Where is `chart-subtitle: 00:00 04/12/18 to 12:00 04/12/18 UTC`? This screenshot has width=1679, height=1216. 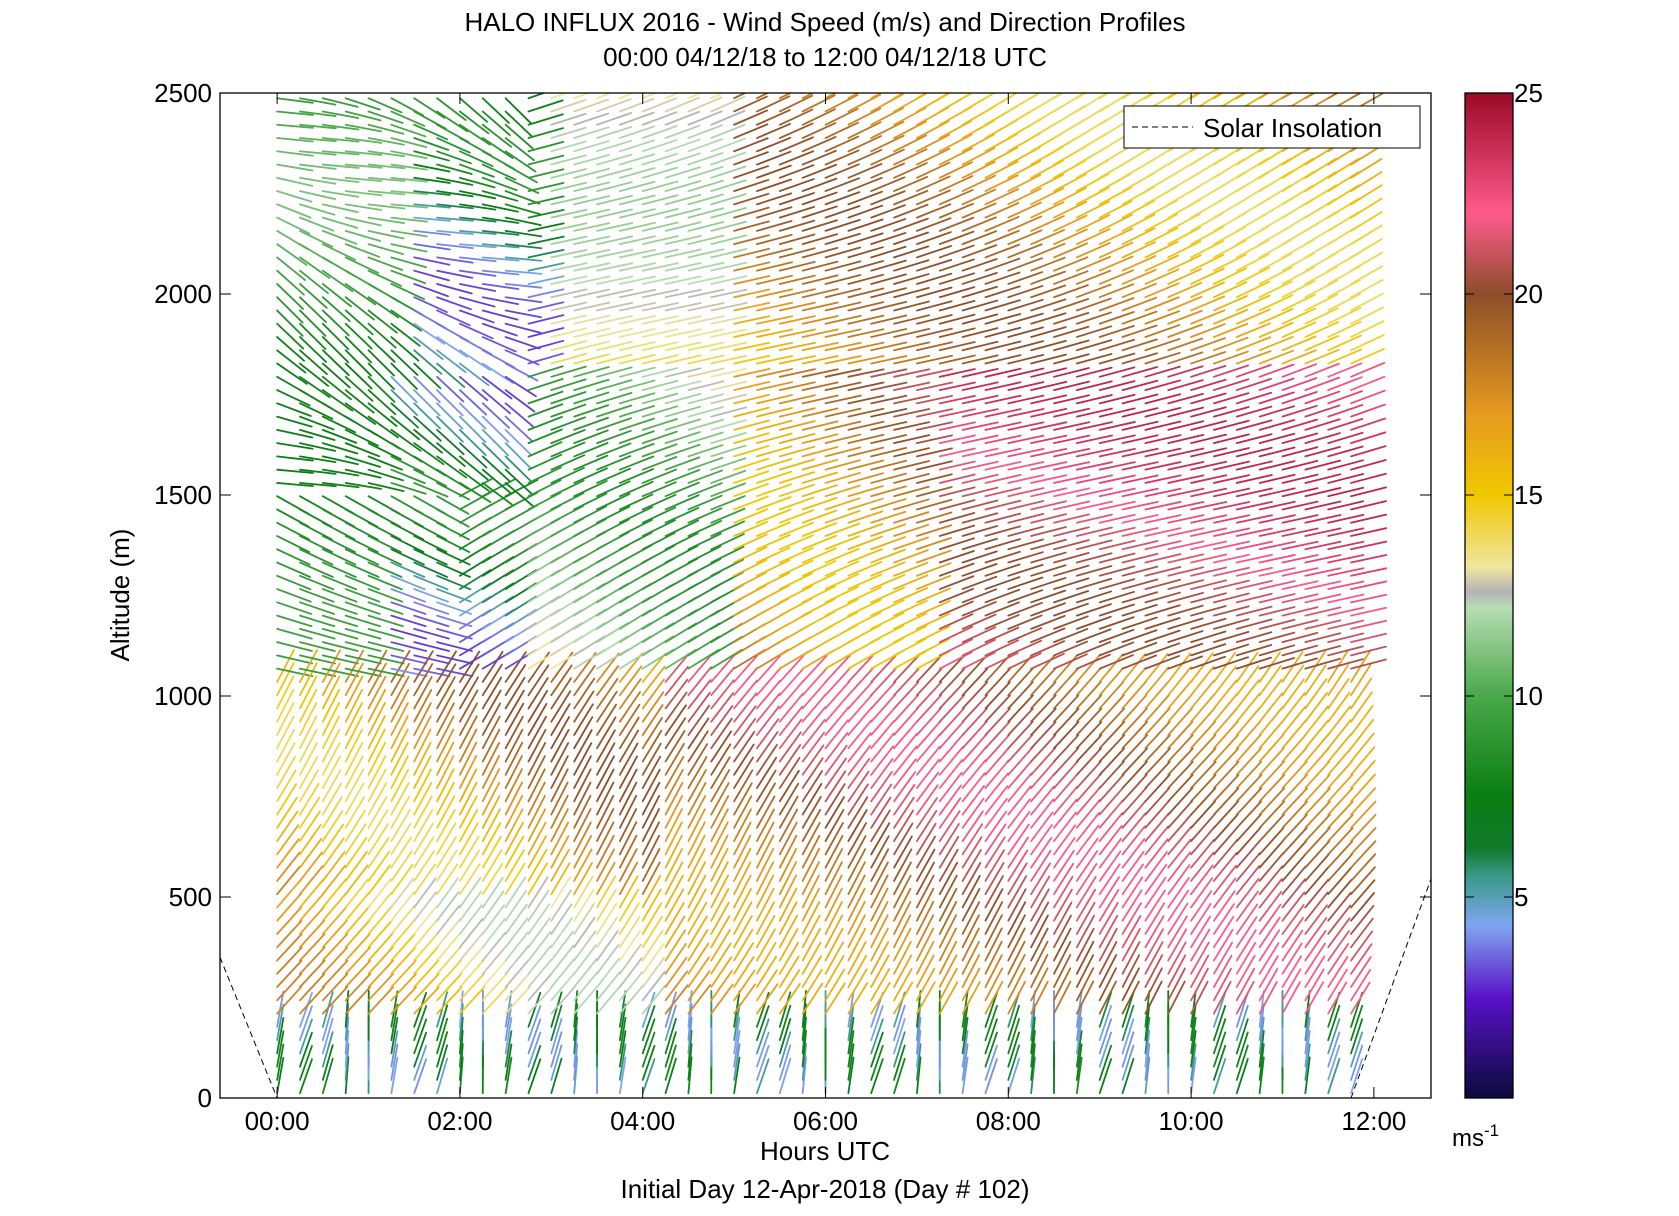
chart-subtitle: 00:00 04/12/18 to 12:00 04/12/18 UTC is located at coordinates (825, 57).